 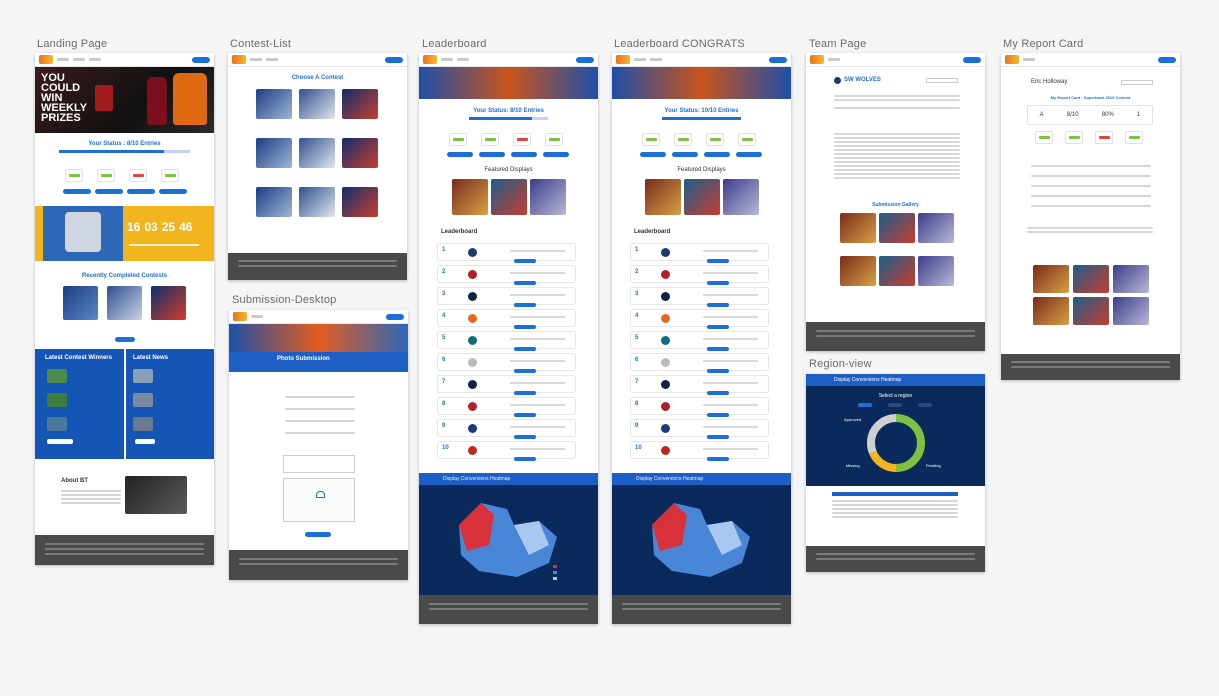 I want to click on about-title: About BT, so click(x=74, y=481).